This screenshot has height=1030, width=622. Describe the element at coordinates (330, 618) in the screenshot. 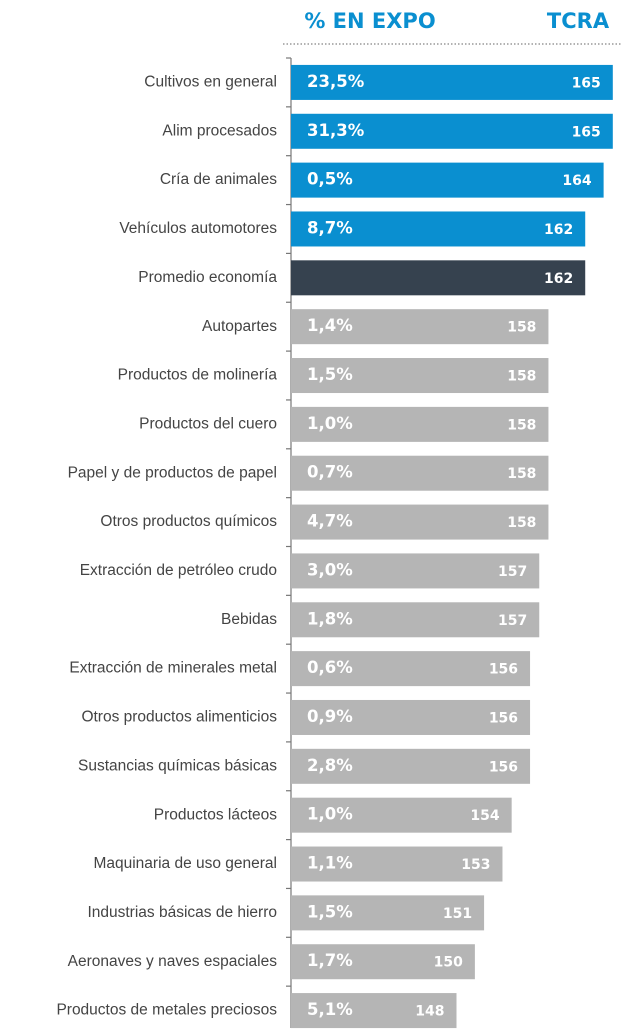

I see `expo-label: 1,8%` at that location.